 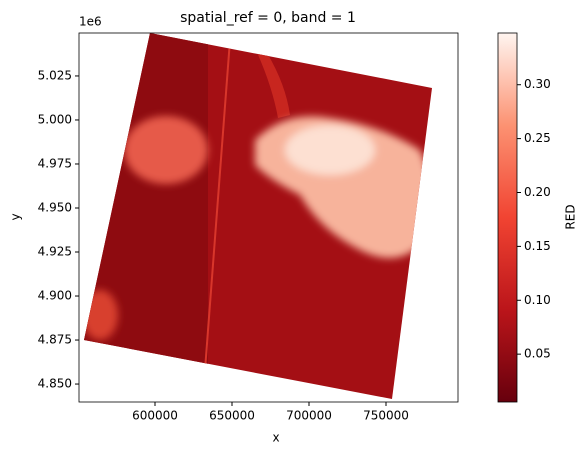 What do you see at coordinates (16, 216) in the screenshot?
I see `y-axis-label: y` at bounding box center [16, 216].